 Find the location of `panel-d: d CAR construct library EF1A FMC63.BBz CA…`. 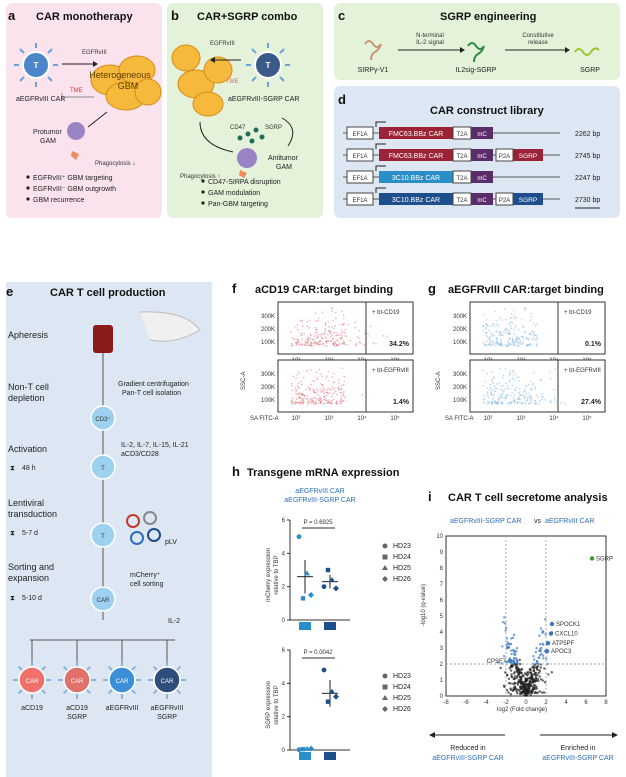

panel-d: d CAR construct library EF1A FMC63.BBz CA… is located at coordinates (477, 152).